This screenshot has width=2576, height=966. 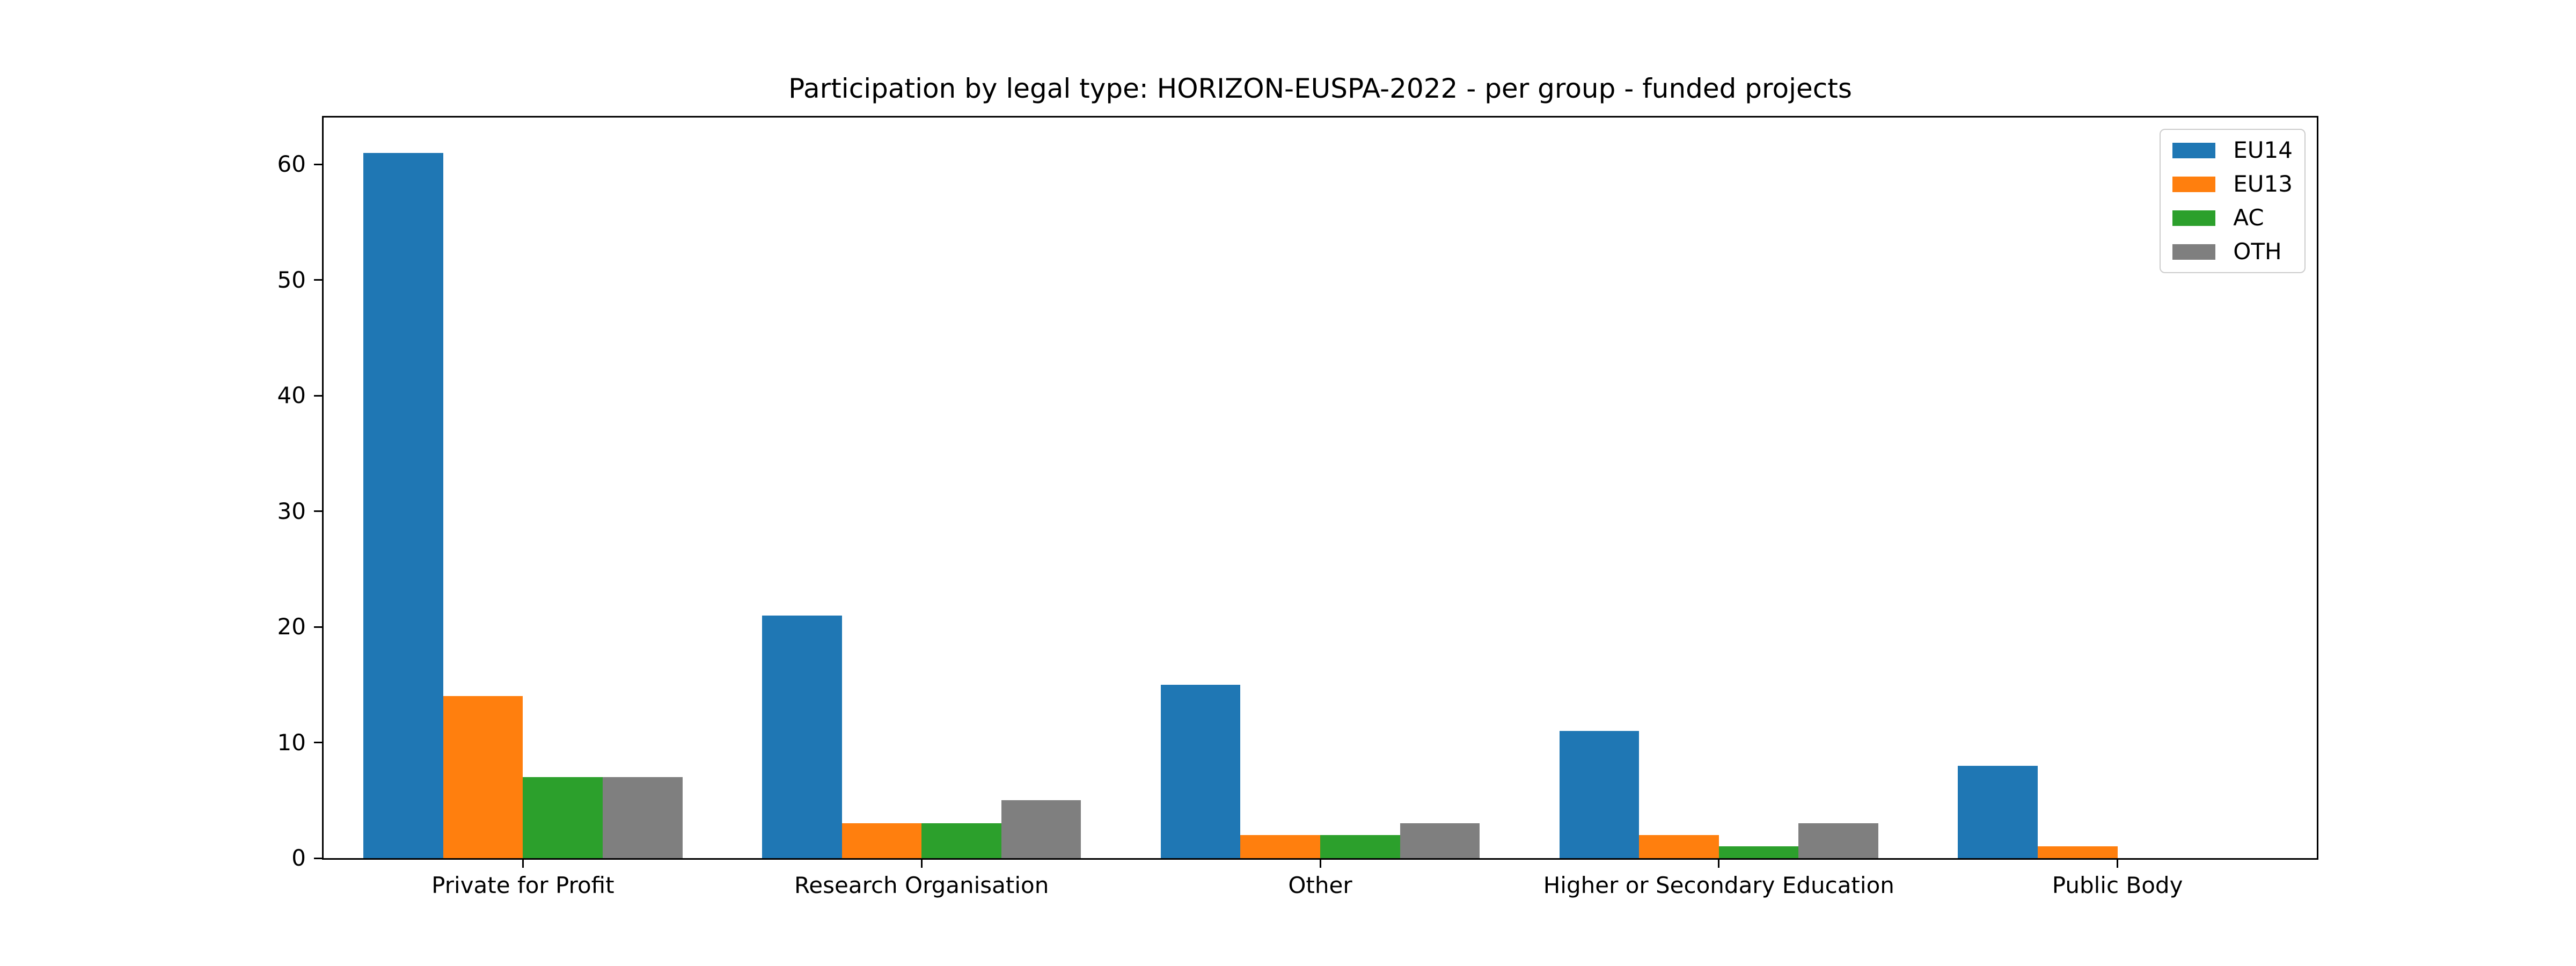 I want to click on legend-item-OTH: OTH, so click(x=2232, y=251).